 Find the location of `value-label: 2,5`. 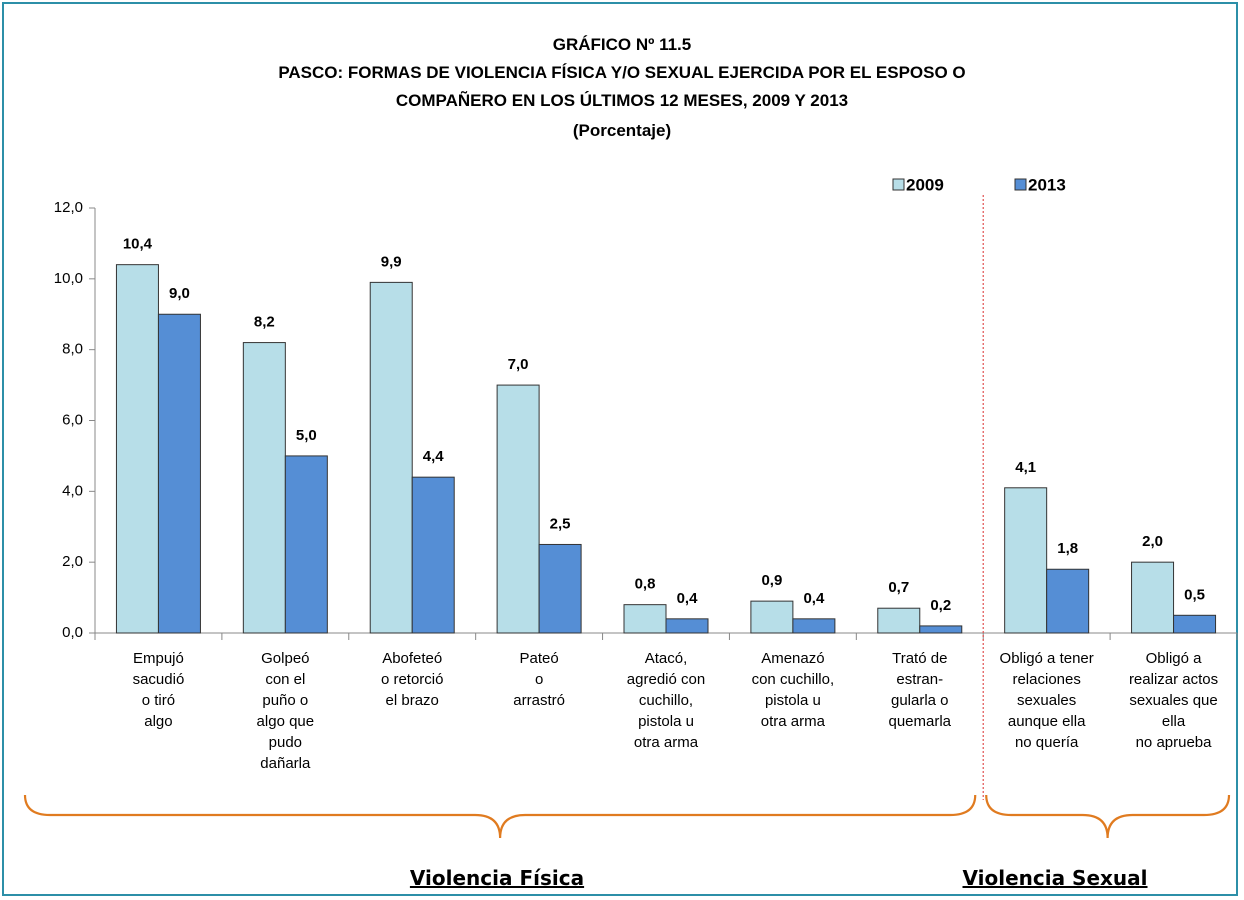

value-label: 2,5 is located at coordinates (560, 523).